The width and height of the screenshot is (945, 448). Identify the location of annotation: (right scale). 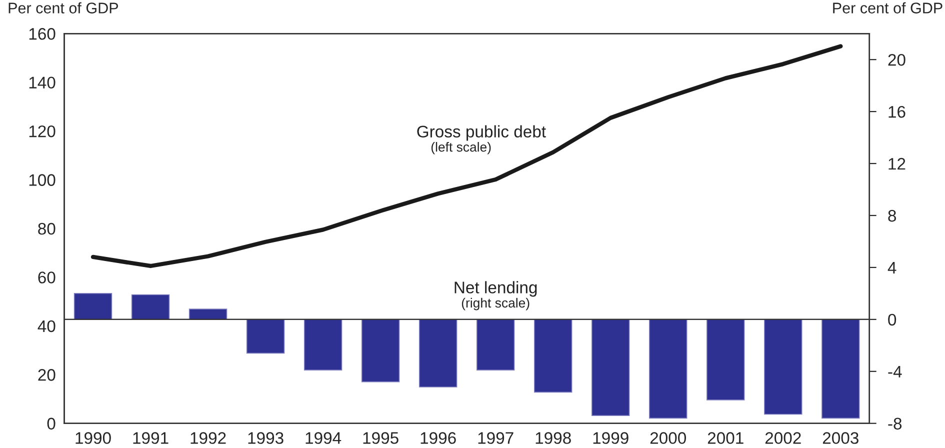
(496, 304).